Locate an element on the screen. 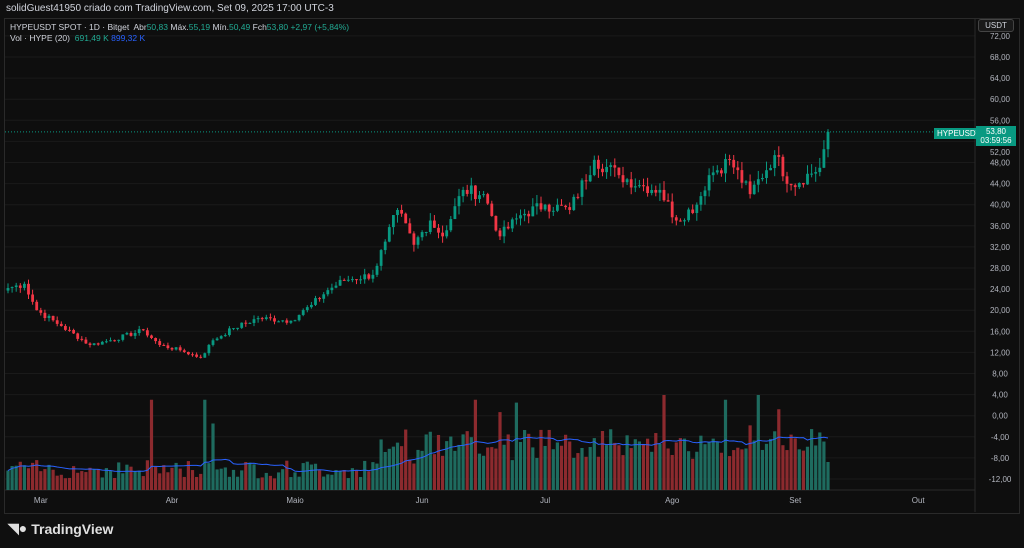 The width and height of the screenshot is (1024, 548). high-value: 55,19 is located at coordinates (199, 27).